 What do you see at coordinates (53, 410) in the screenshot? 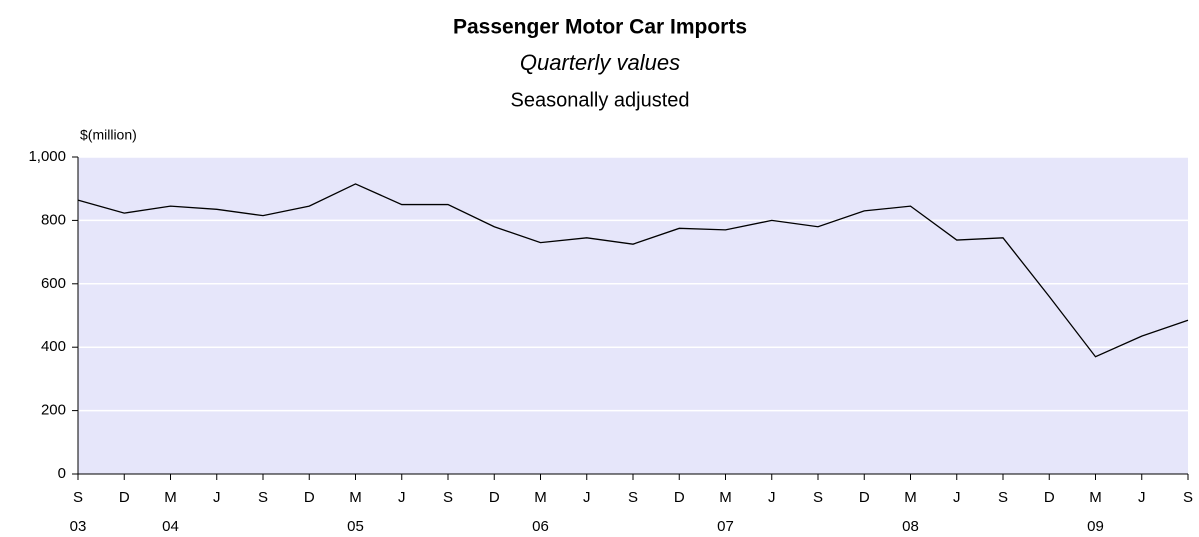
I see `y-tick-label: 200` at bounding box center [53, 410].